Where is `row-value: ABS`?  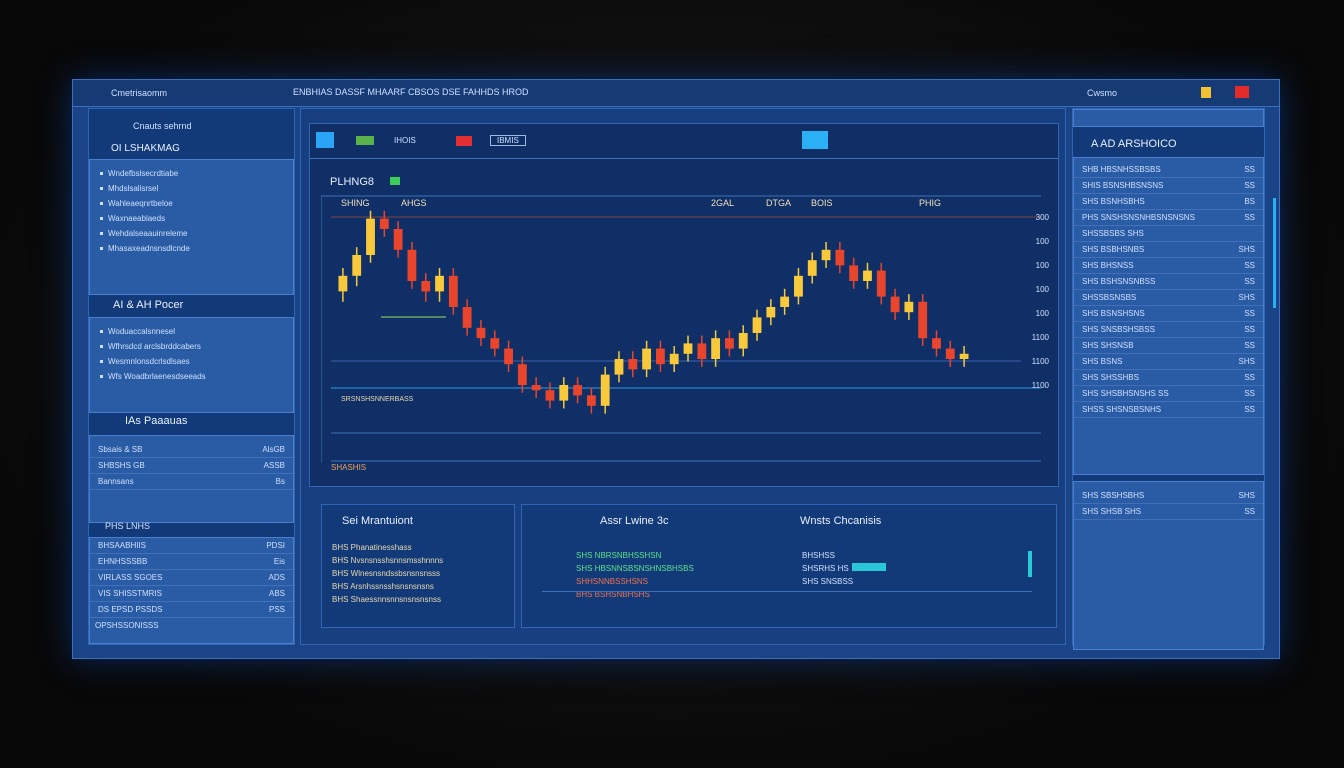
row-value: ABS is located at coordinates (276, 593).